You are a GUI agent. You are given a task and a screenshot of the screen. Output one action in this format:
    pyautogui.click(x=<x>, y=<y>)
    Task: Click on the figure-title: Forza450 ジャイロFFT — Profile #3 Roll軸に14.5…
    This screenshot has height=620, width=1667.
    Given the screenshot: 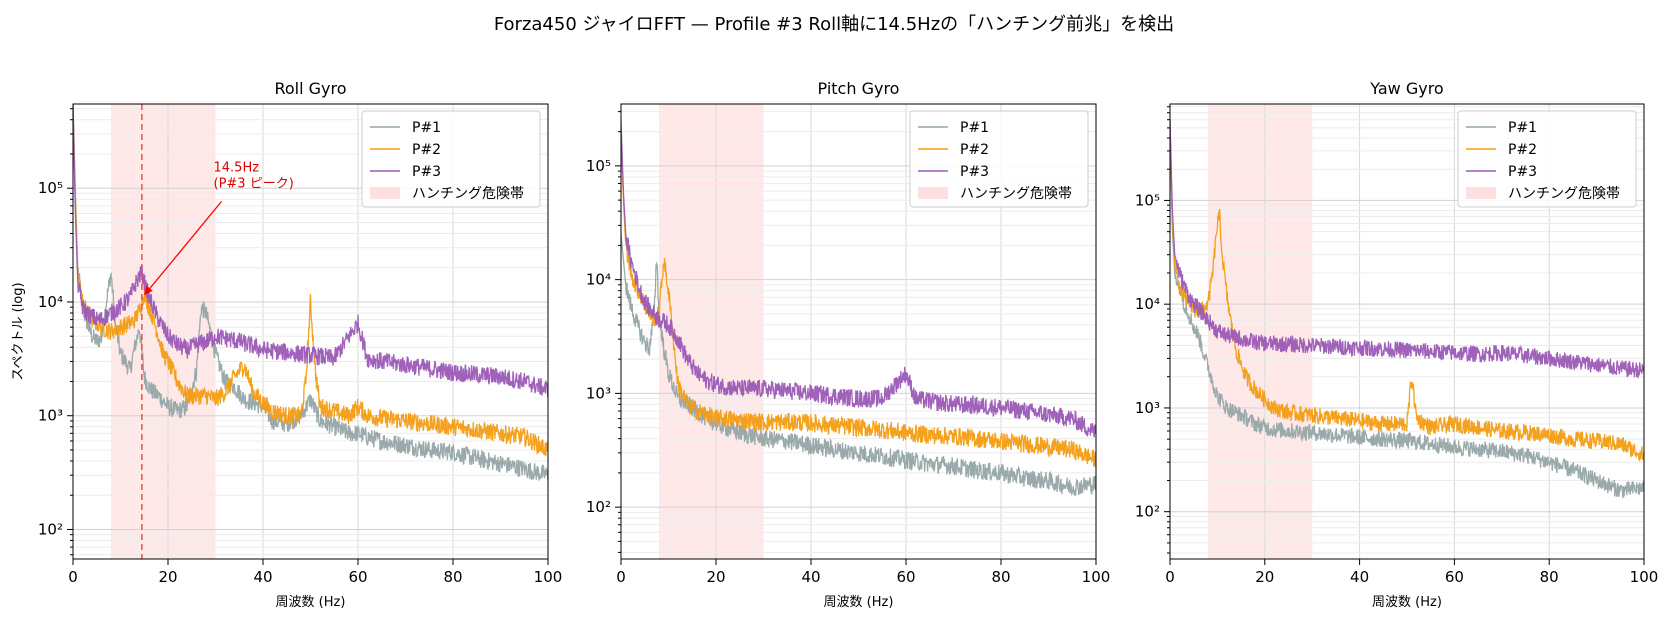 What is the action you would take?
    pyautogui.click(x=834, y=24)
    